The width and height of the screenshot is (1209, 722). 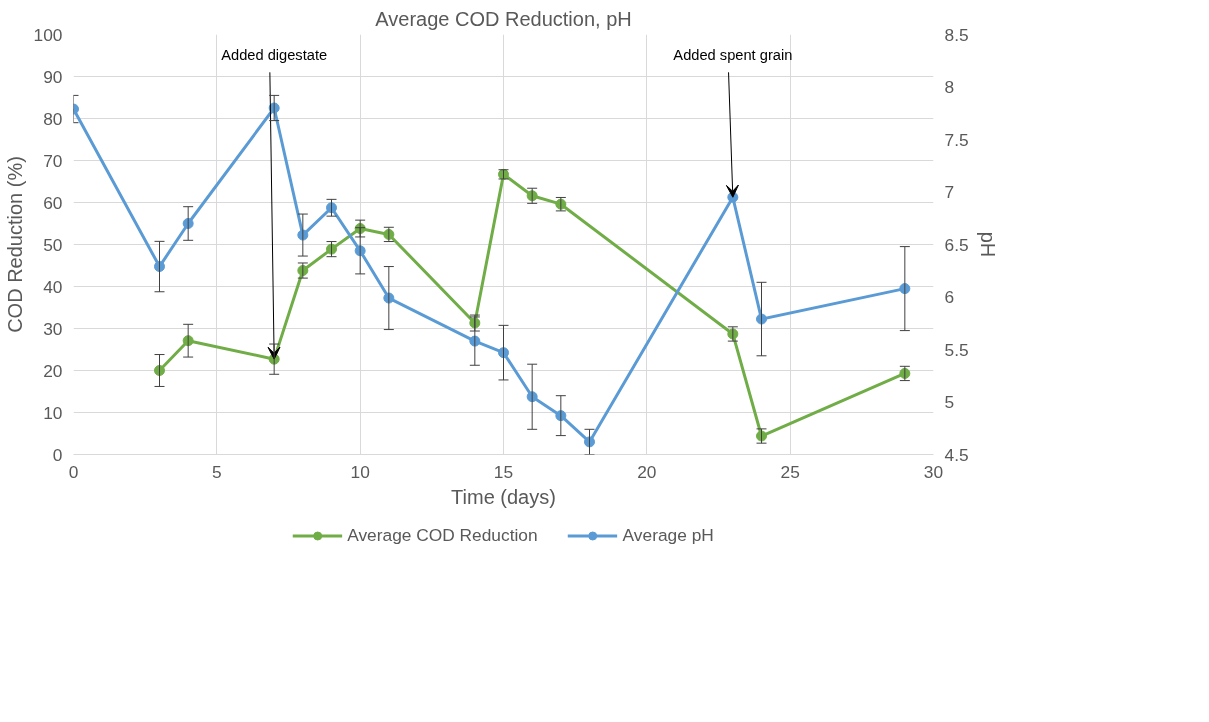 I want to click on x-tick-label: 5, so click(x=217, y=471).